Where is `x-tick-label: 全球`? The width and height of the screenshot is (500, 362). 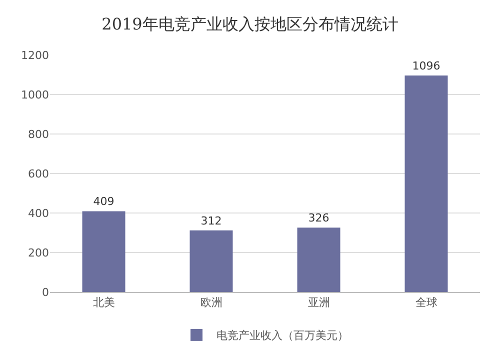 x-tick-label: 全球 is located at coordinates (426, 303).